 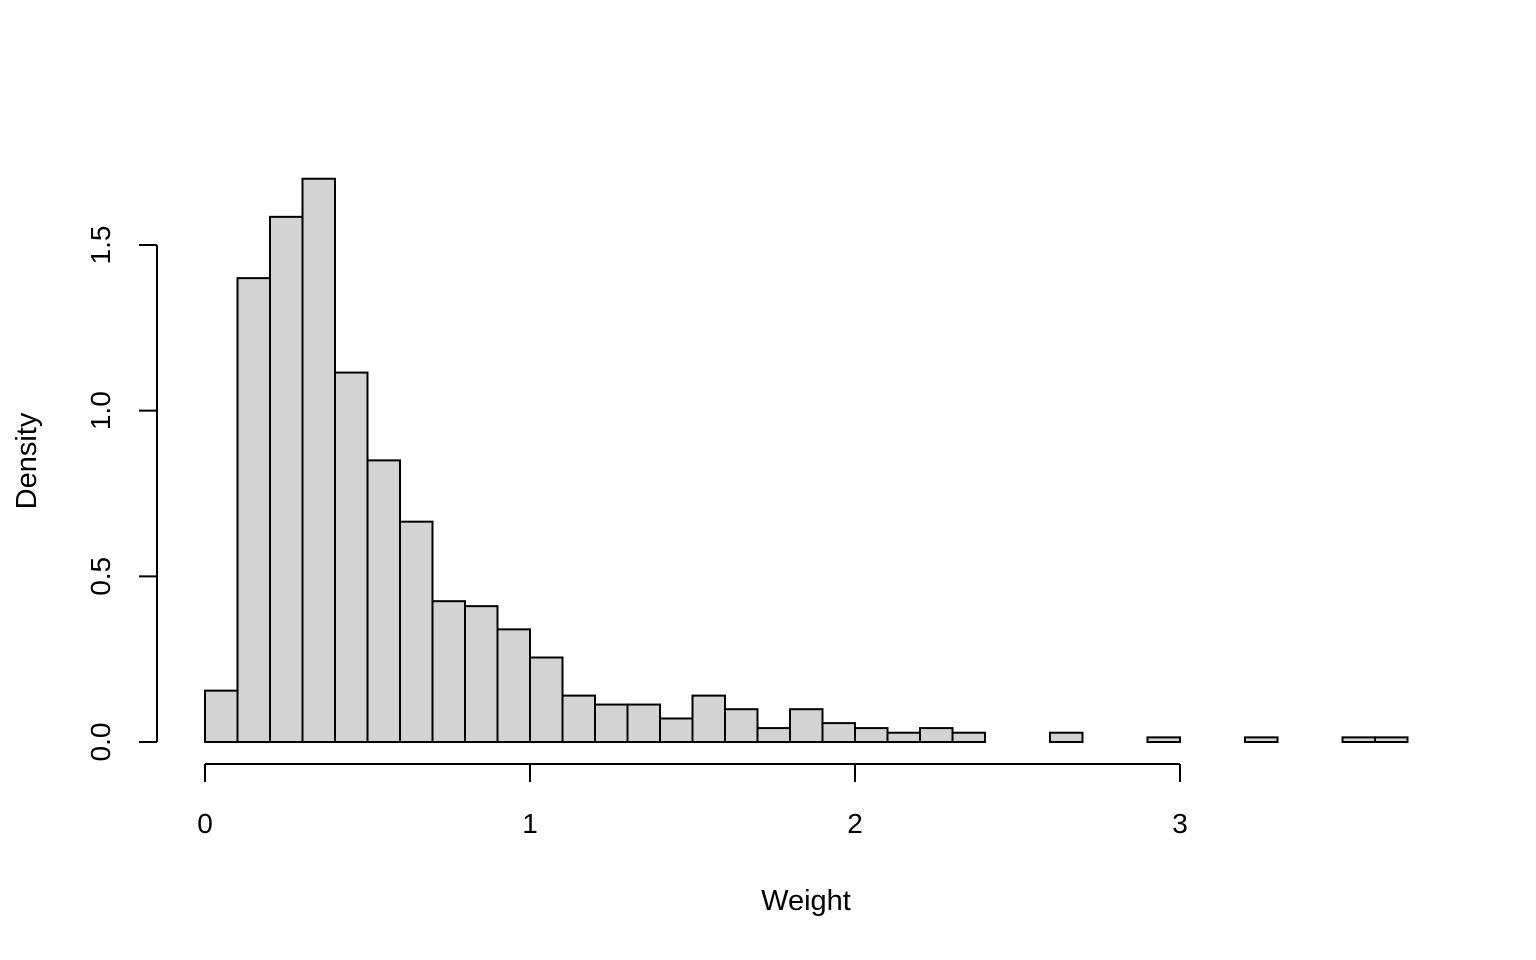 What do you see at coordinates (100, 245) in the screenshot?
I see `y-tick-label: 1.5` at bounding box center [100, 245].